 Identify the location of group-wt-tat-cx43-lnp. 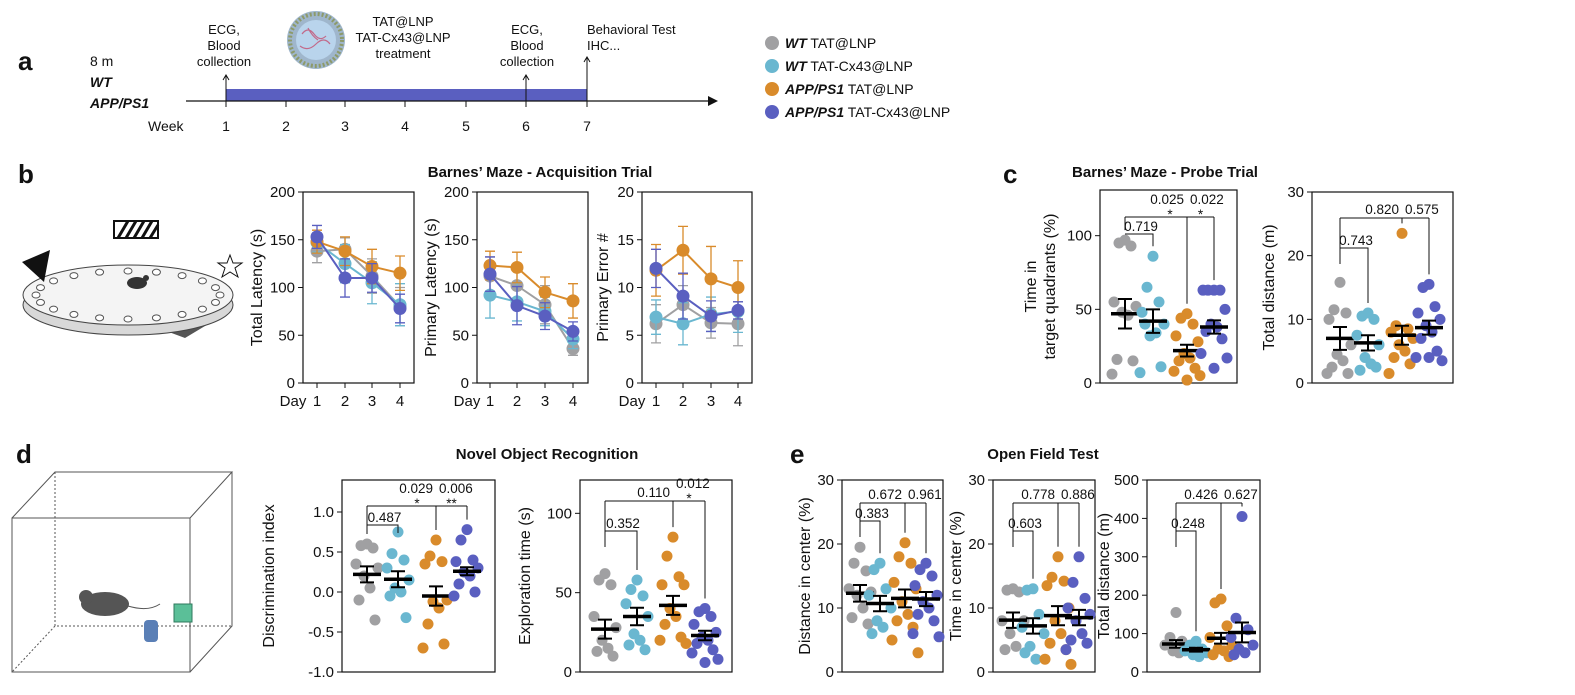
(880, 598).